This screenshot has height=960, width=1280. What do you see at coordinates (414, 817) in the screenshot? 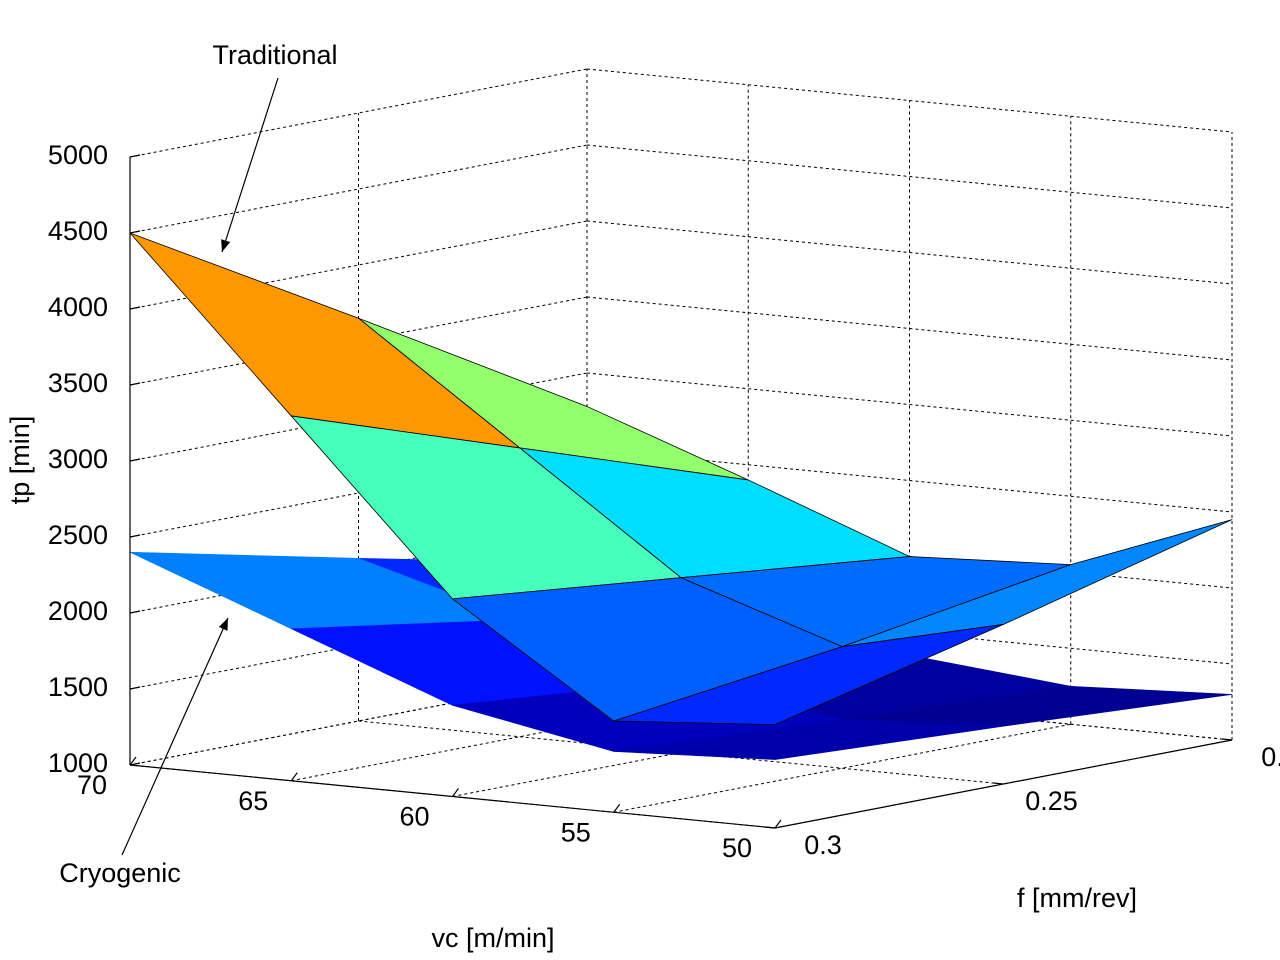
I see `x-tick-label: 60` at bounding box center [414, 817].